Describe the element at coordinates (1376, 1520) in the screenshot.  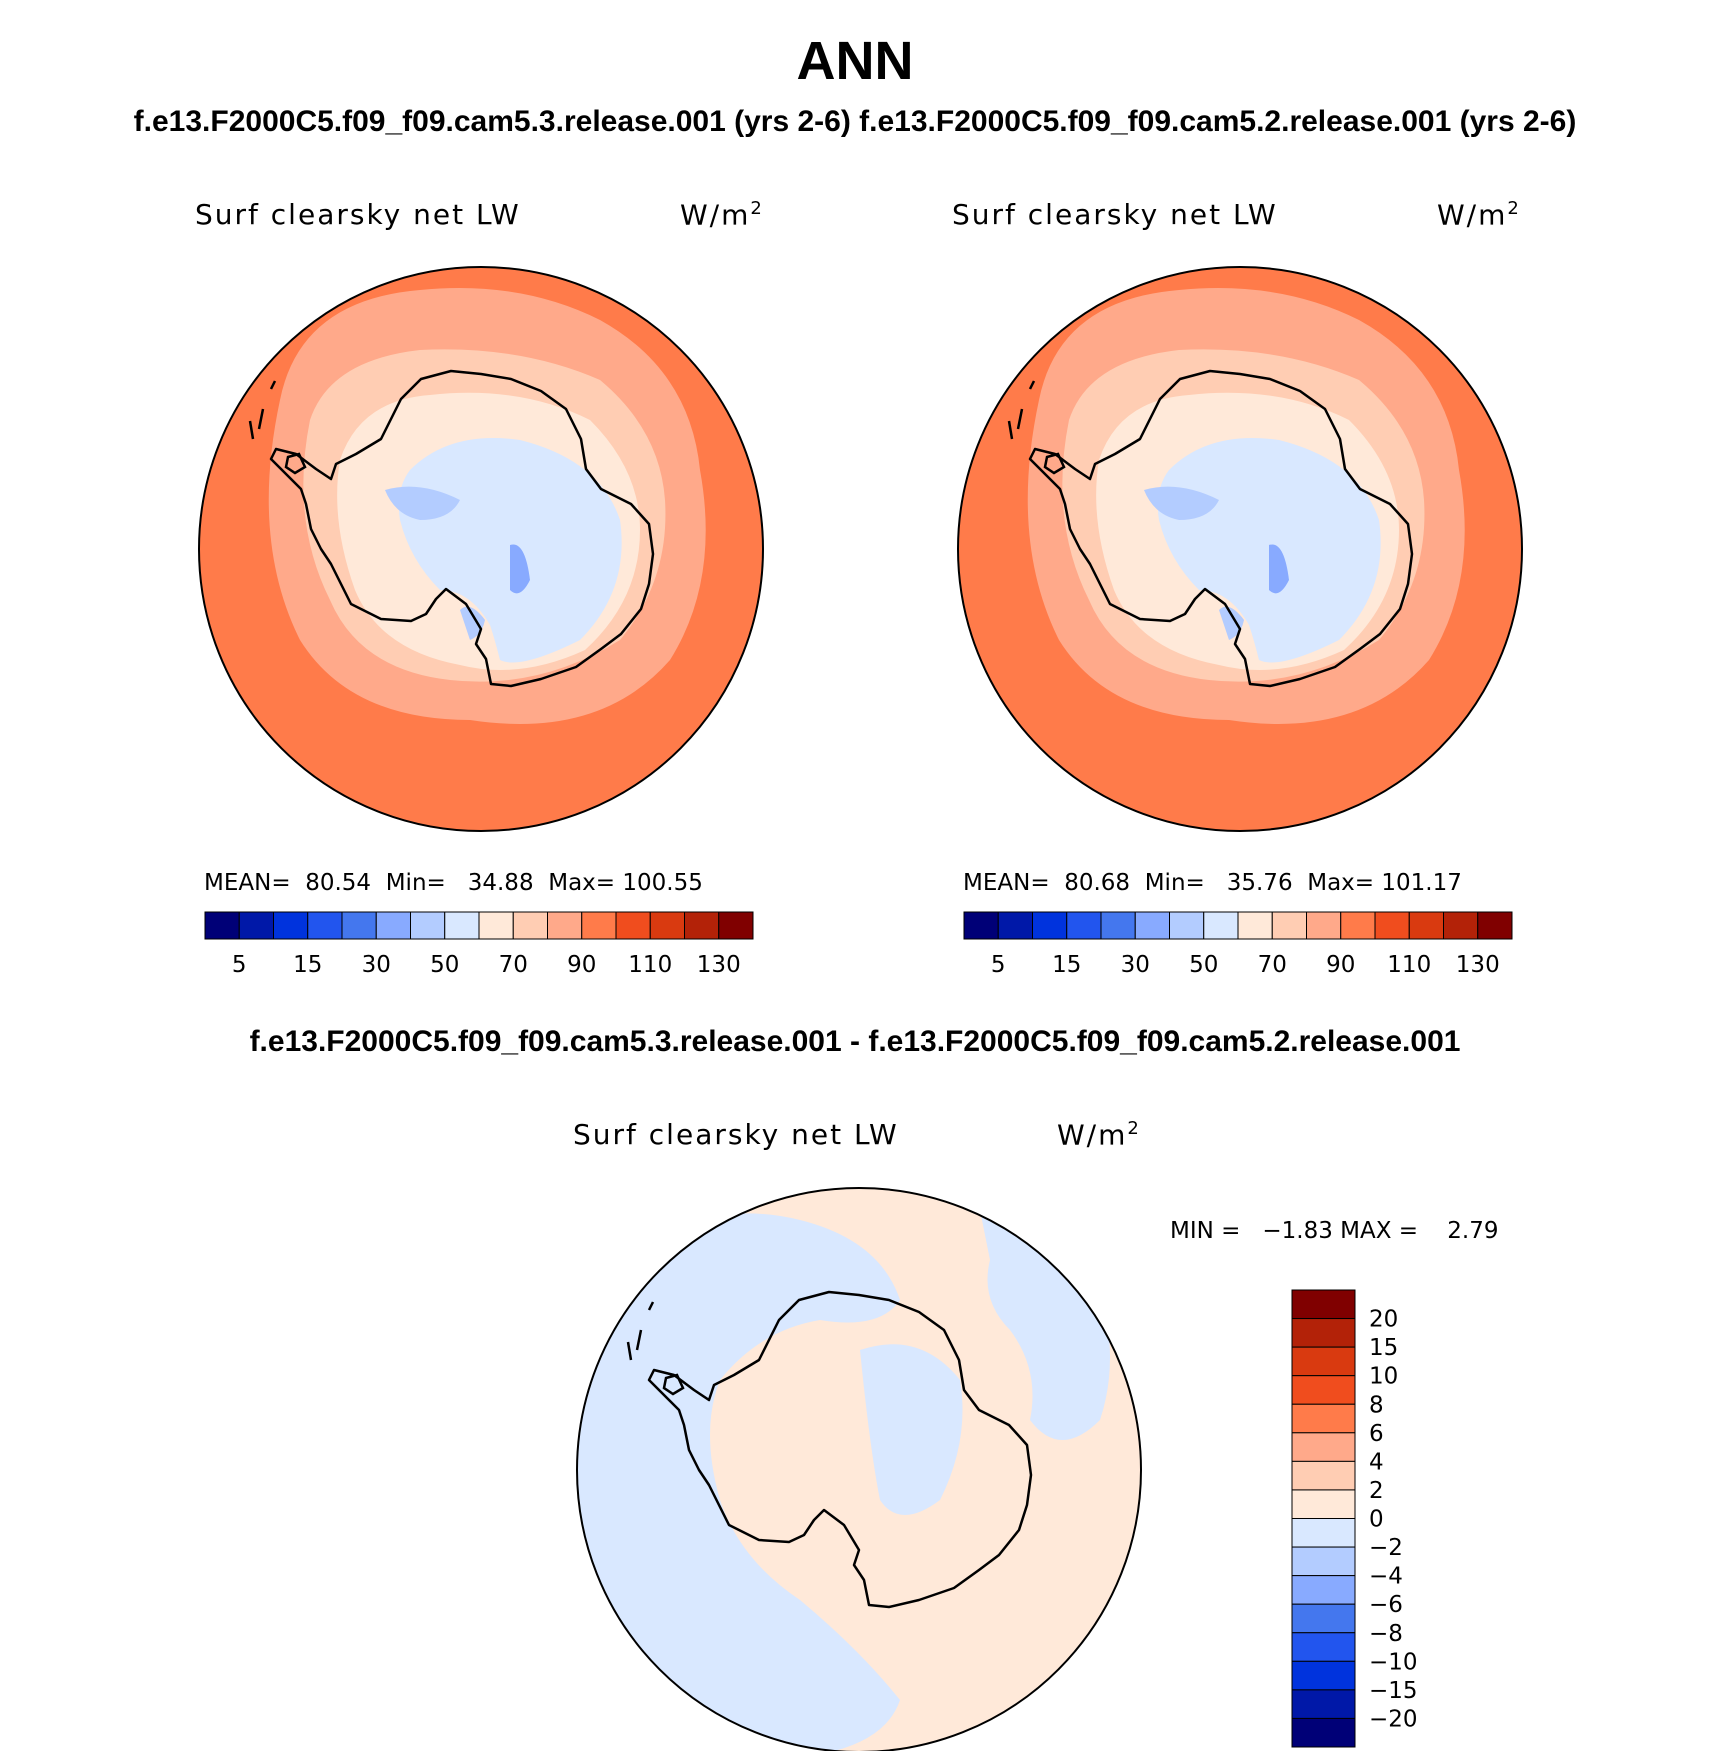
I see `colorbar-tick-label: 0` at that location.